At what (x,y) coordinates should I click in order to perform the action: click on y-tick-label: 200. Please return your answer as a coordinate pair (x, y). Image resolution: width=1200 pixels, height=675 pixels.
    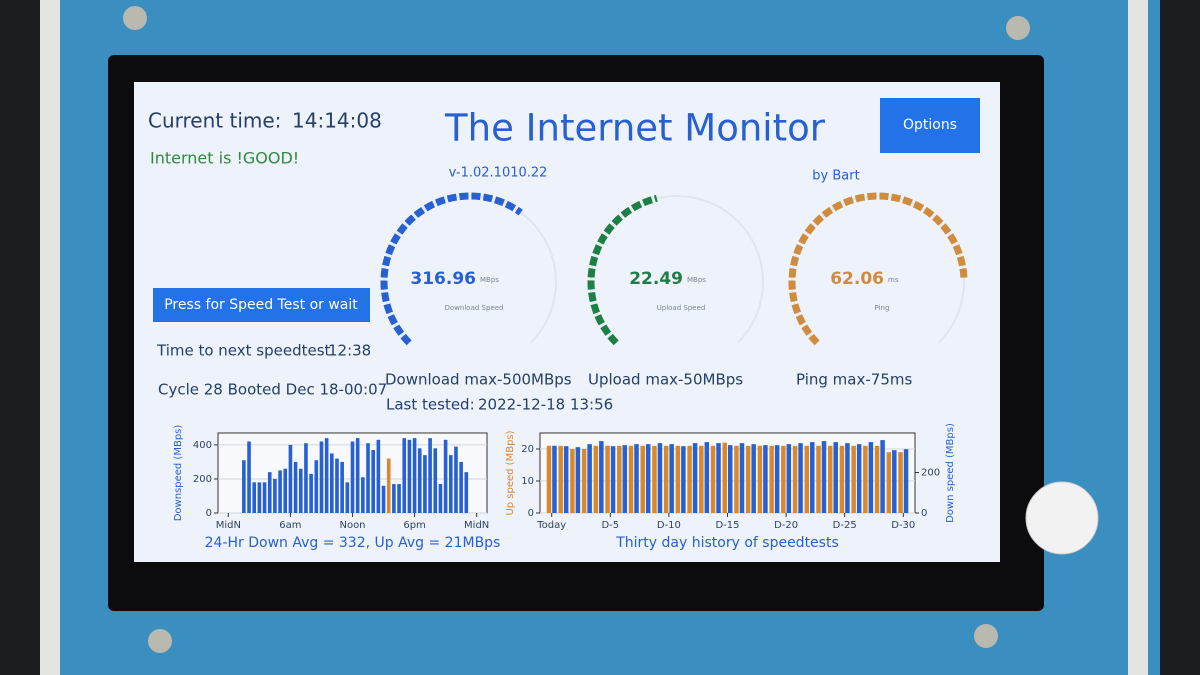
    Looking at the image, I should click on (202, 479).